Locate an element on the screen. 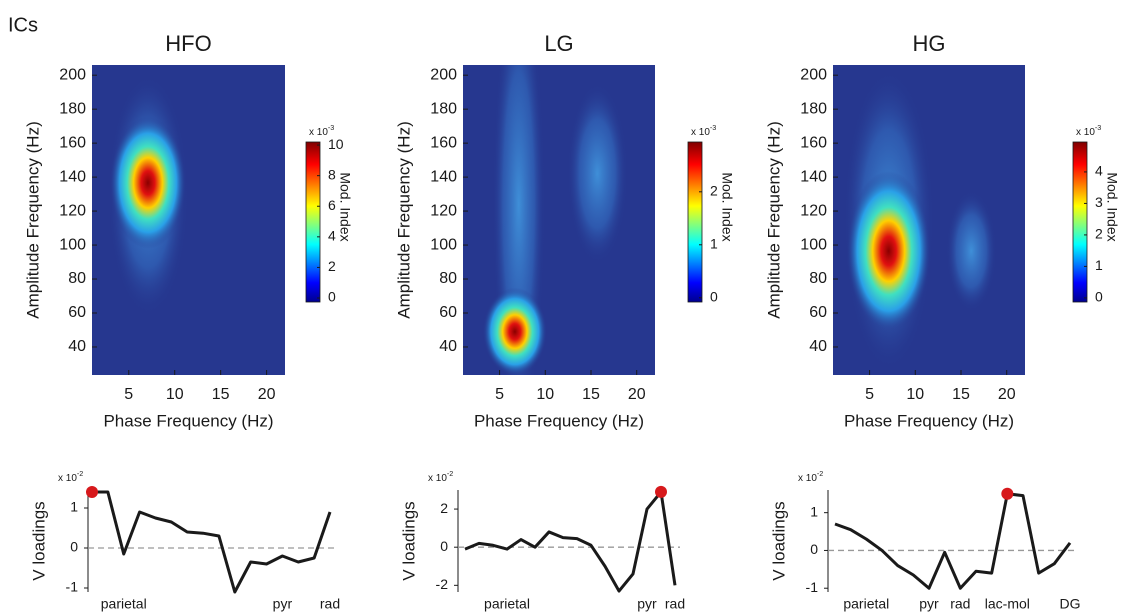  y-tick-label: 140 is located at coordinates (813, 176).